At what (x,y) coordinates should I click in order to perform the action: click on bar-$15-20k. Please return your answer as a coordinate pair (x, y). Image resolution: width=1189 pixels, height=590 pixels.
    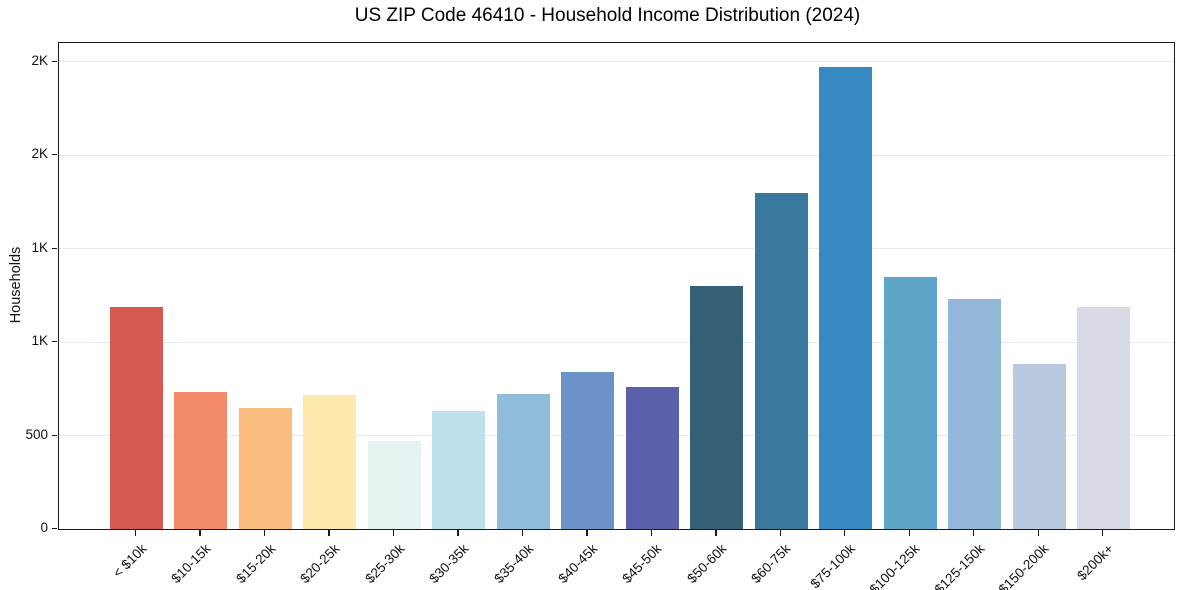
    Looking at the image, I should click on (265, 468).